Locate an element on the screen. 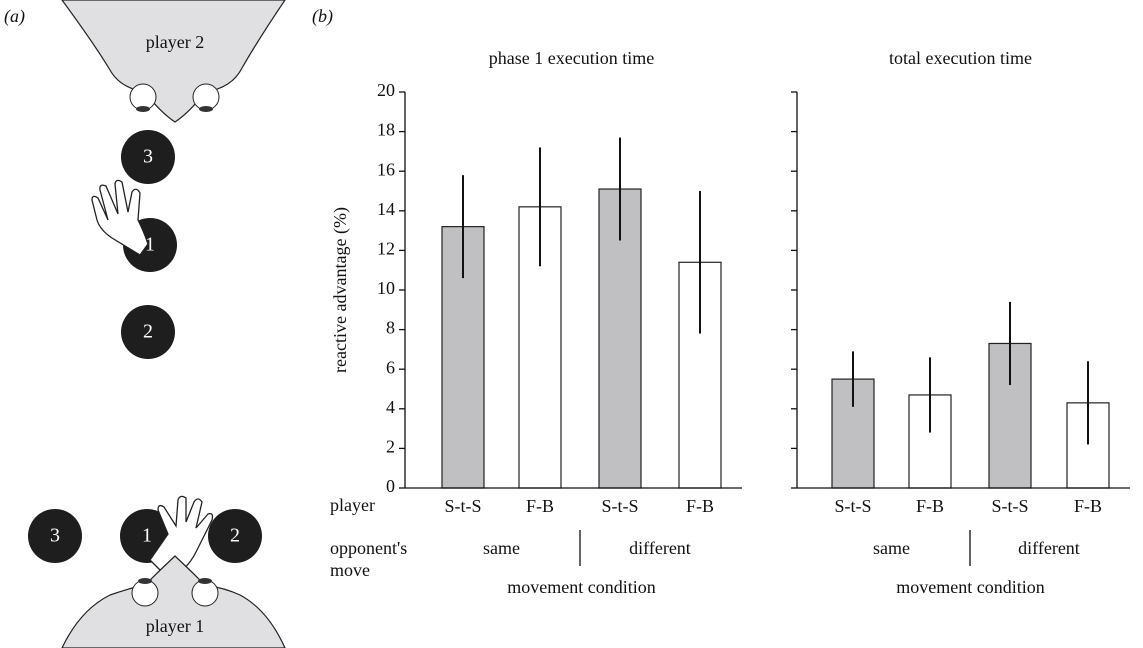  y-tick-label: 12 is located at coordinates (386, 249).